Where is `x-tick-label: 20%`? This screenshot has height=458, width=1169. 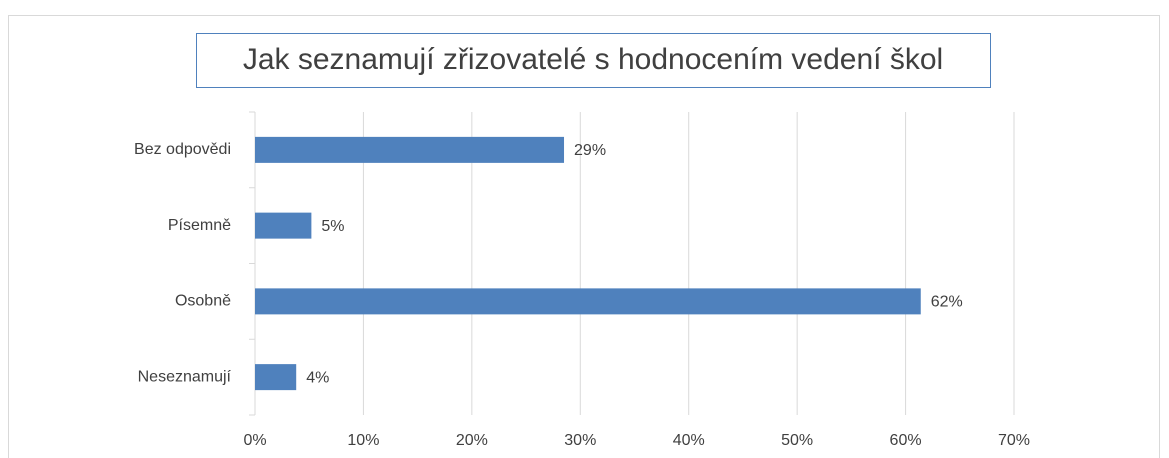 x-tick-label: 20% is located at coordinates (472, 440).